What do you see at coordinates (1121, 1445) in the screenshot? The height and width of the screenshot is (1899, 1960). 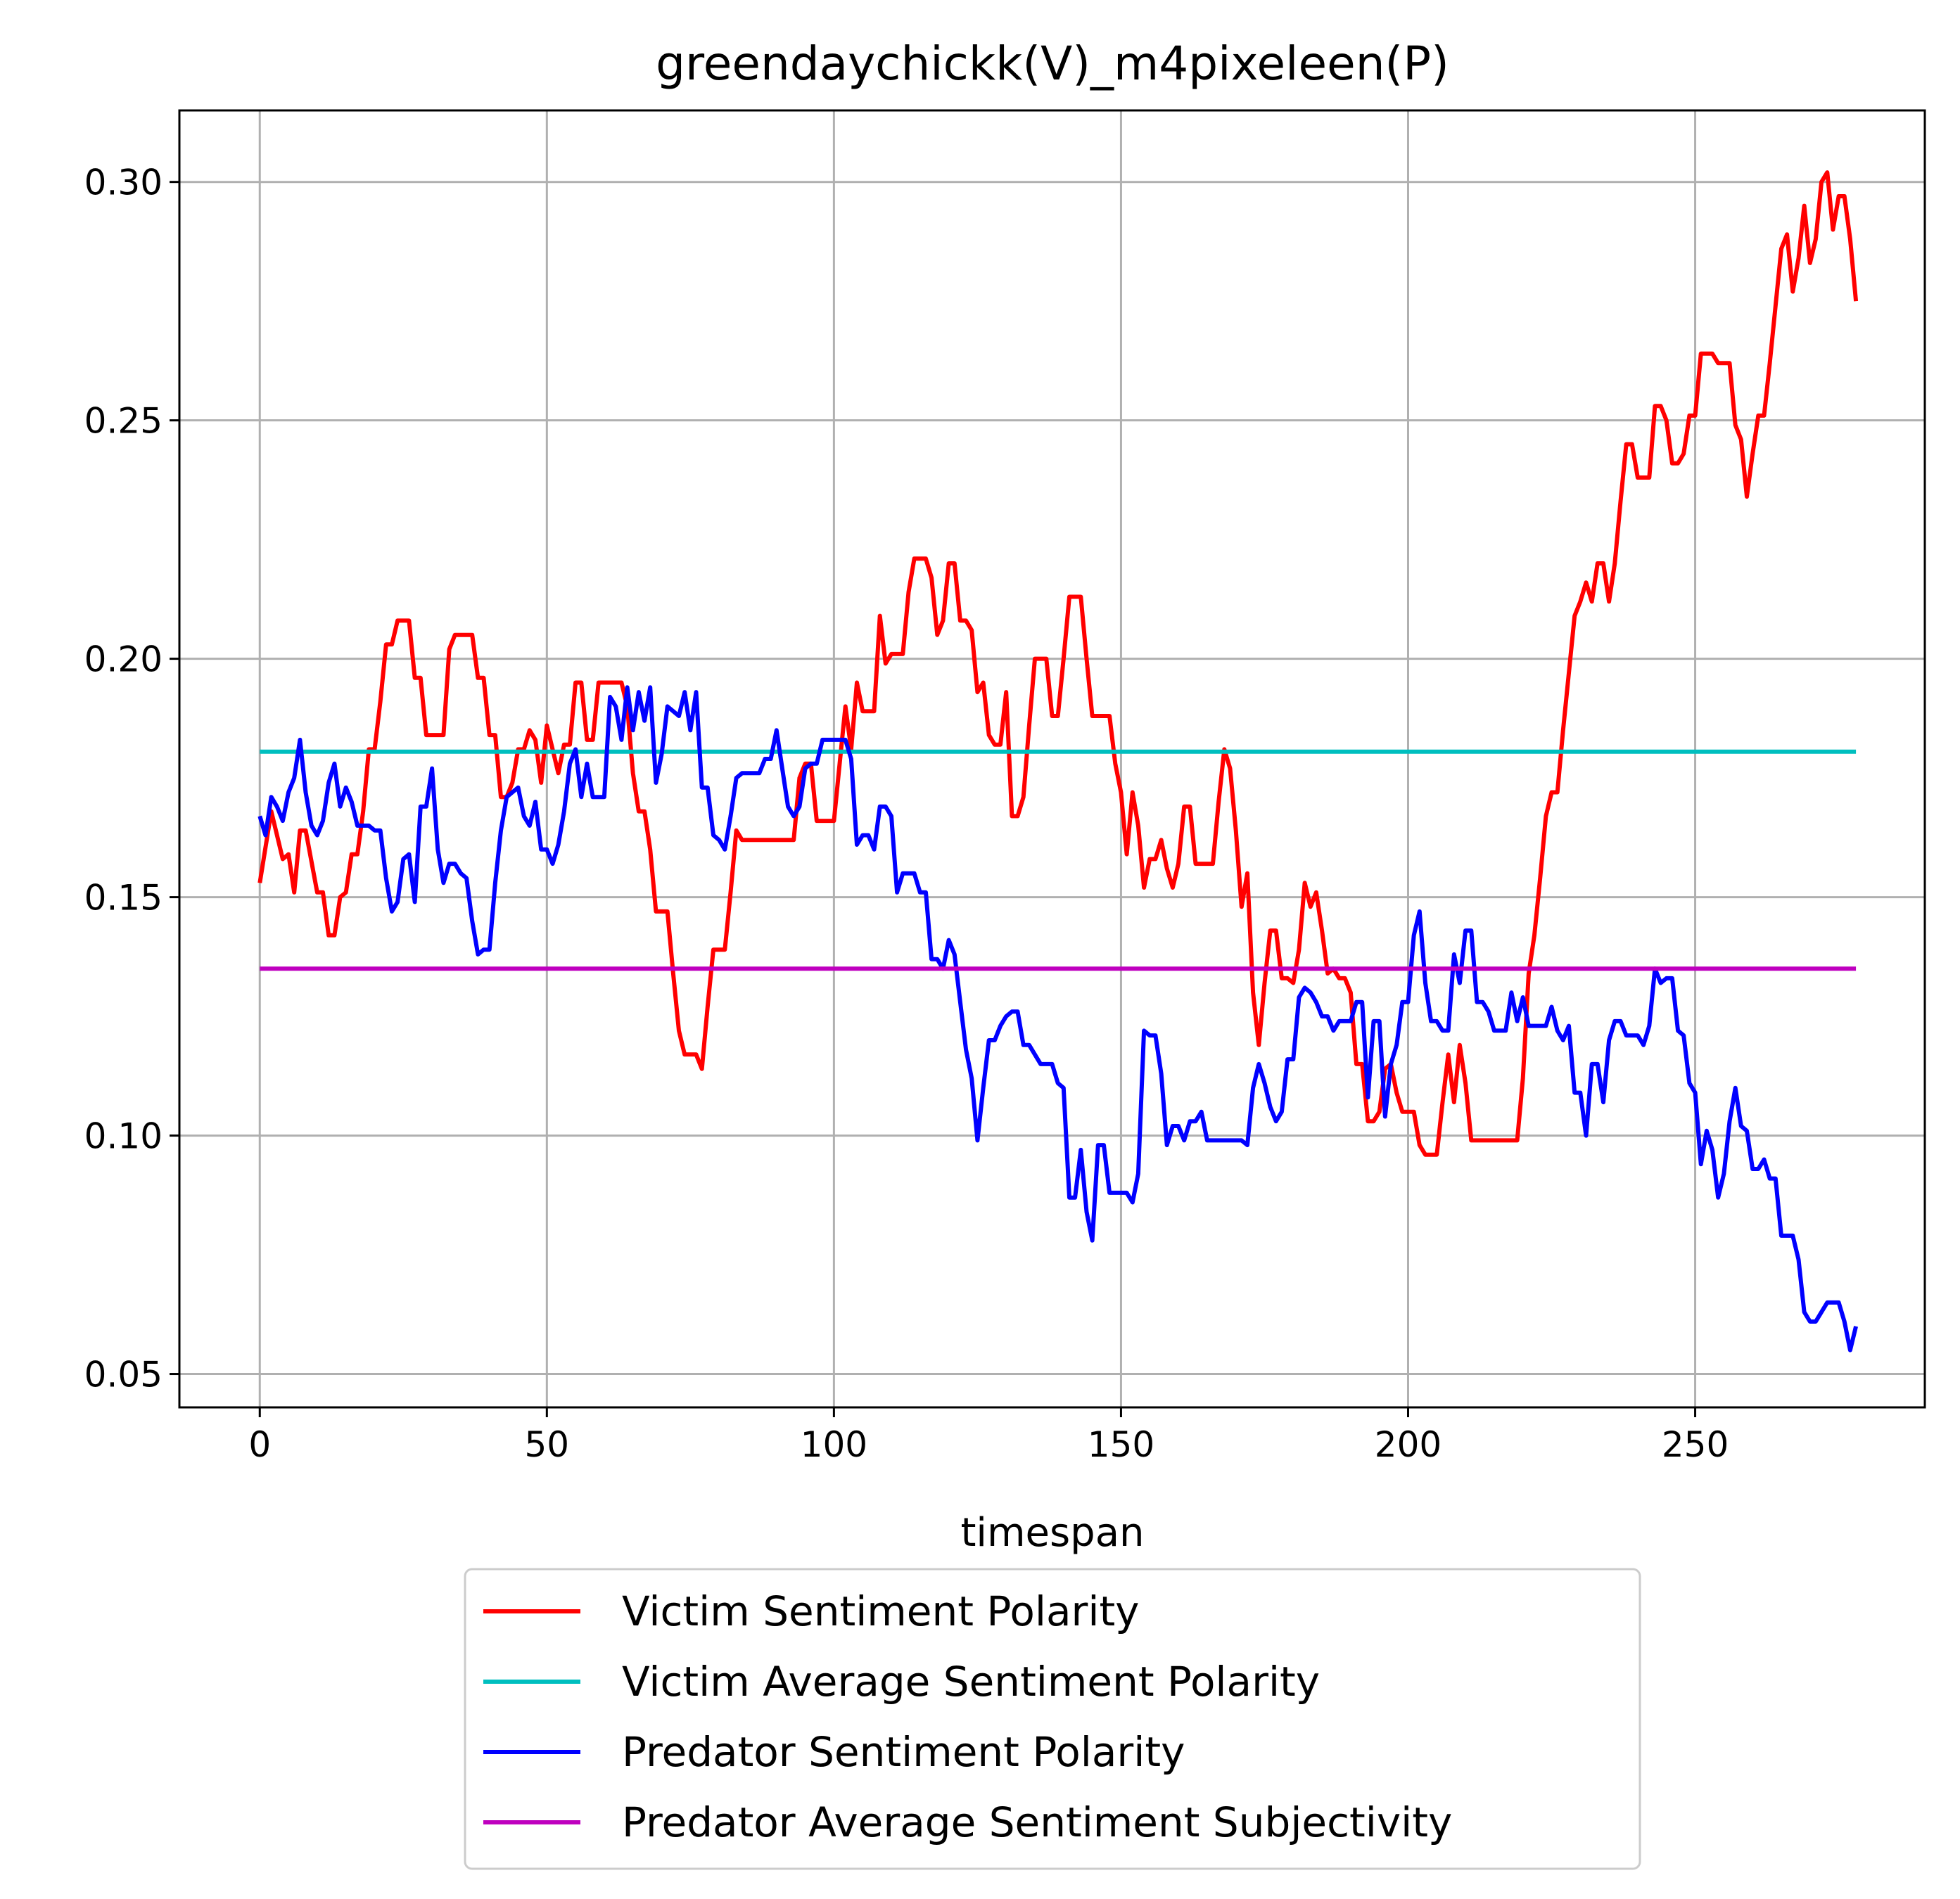 I see `x-tick-label: 150` at bounding box center [1121, 1445].